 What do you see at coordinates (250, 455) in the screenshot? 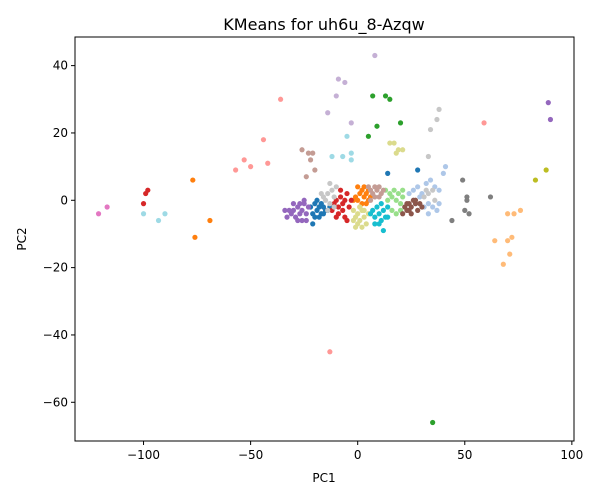
I see `x-tick-label: −50` at bounding box center [250, 455].